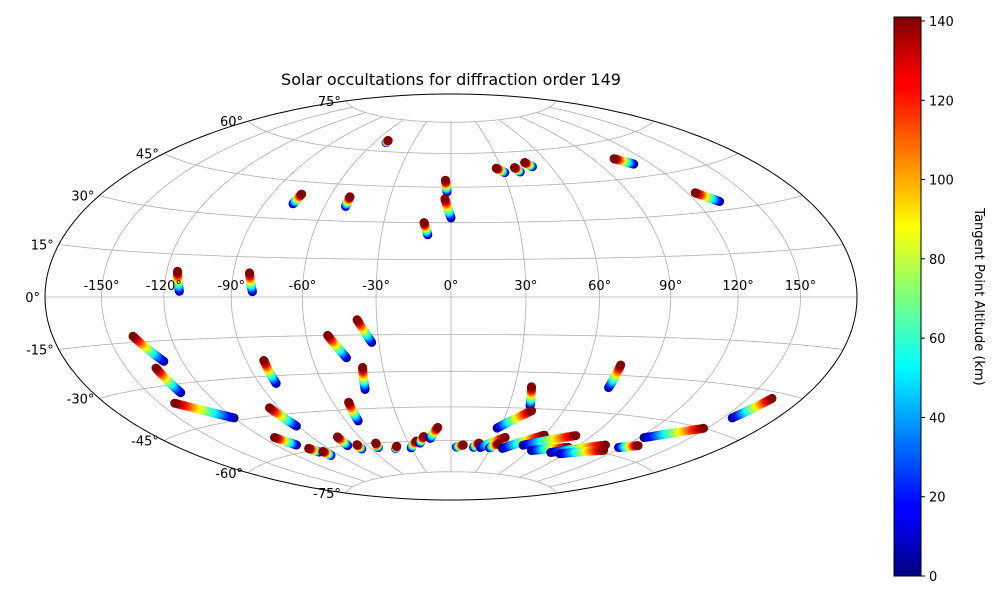 The image size is (1000, 600). What do you see at coordinates (941, 22) in the screenshot?
I see `colorbar-tick-label: 140` at bounding box center [941, 22].